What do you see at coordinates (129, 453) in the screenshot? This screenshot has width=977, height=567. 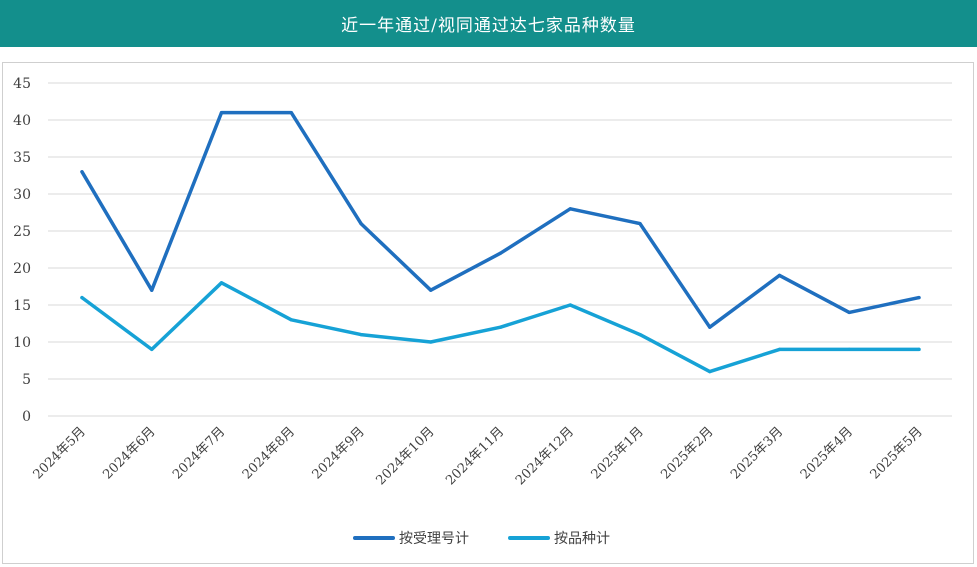 I see `x-tick-label: 2024年6月` at bounding box center [129, 453].